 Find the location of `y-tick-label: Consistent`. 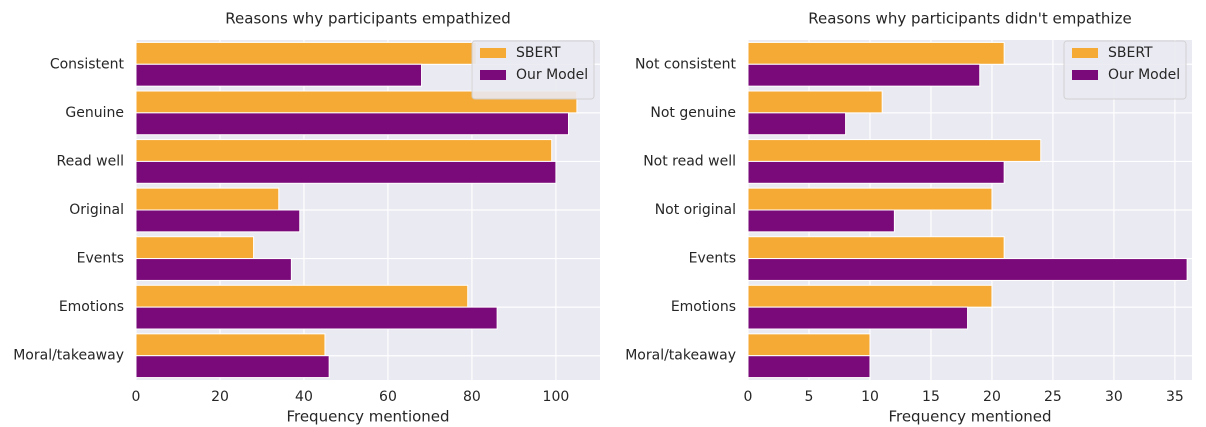

y-tick-label: Consistent is located at coordinates (87, 64).